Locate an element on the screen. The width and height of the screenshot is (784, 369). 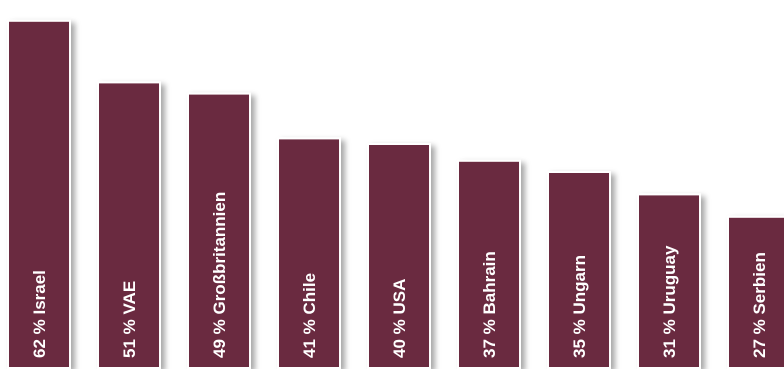
bar-ungarn is located at coordinates (579, 270).